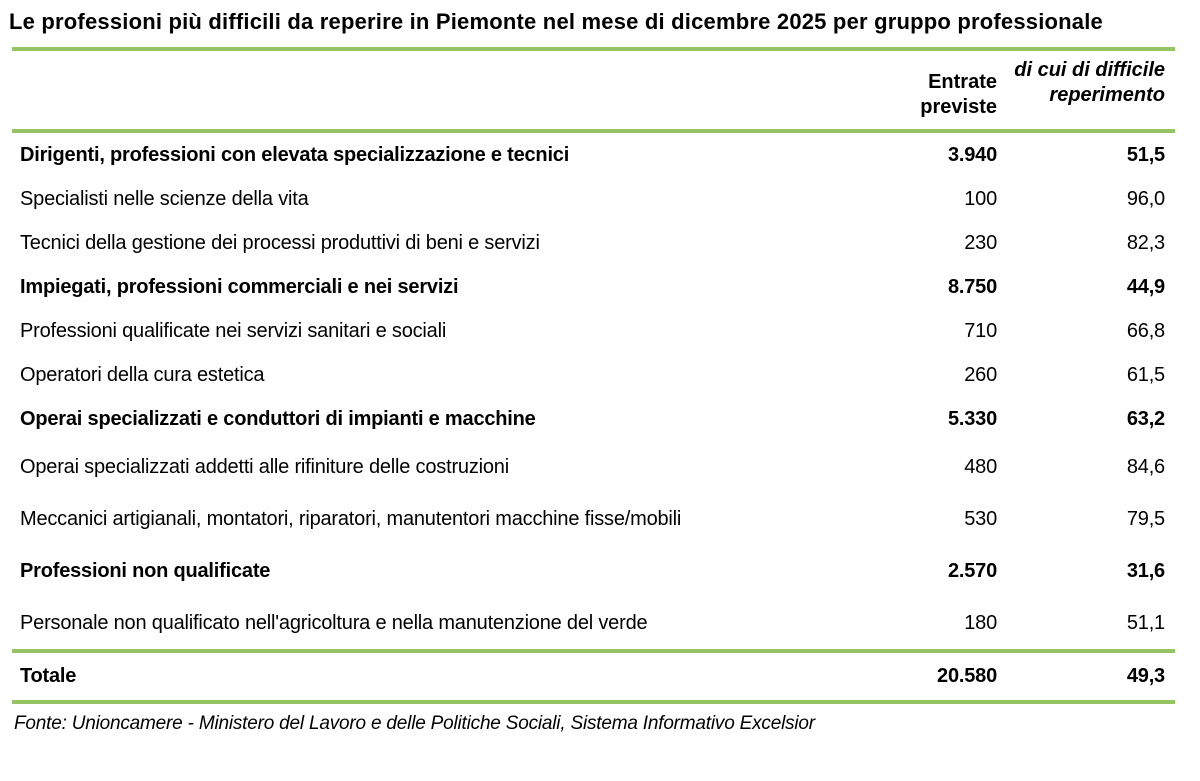 The image size is (1200, 781). I want to click on row-label: Specialisti nelle scienze della vita, so click(164, 198).